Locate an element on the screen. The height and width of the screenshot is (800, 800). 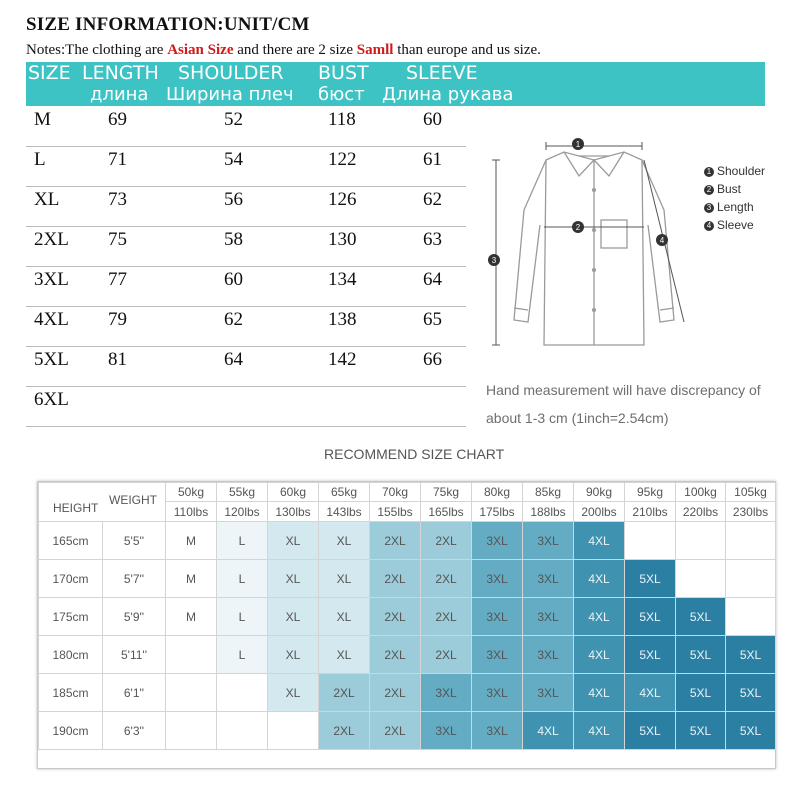
weight-lbs-header: 188lbs is located at coordinates (548, 511).